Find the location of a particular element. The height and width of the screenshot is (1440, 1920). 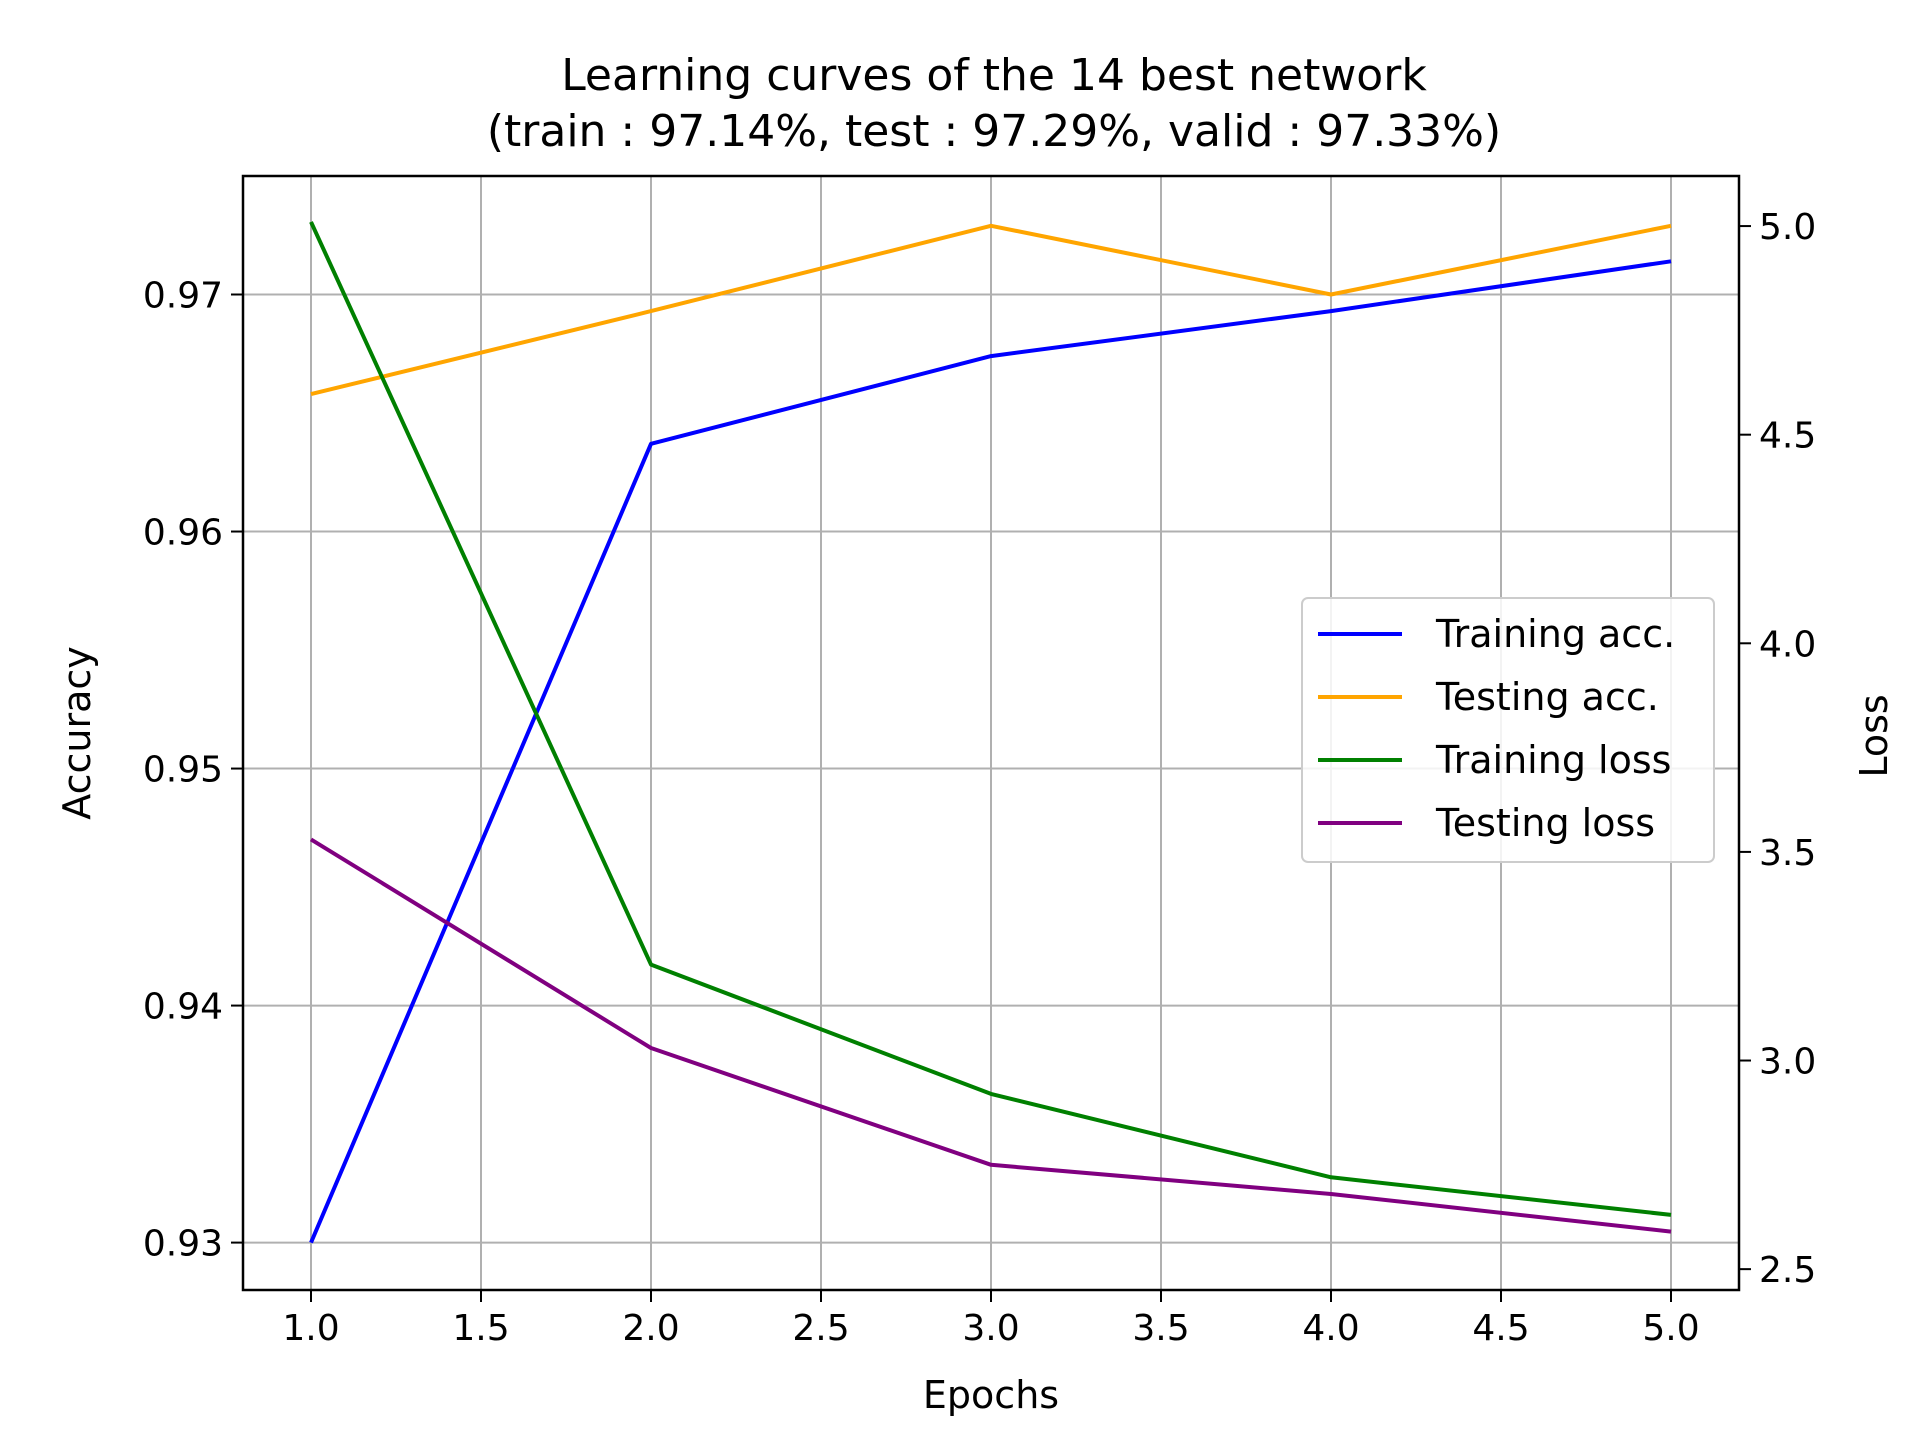

x-tick-label: 4.5 is located at coordinates (1500, 1328).